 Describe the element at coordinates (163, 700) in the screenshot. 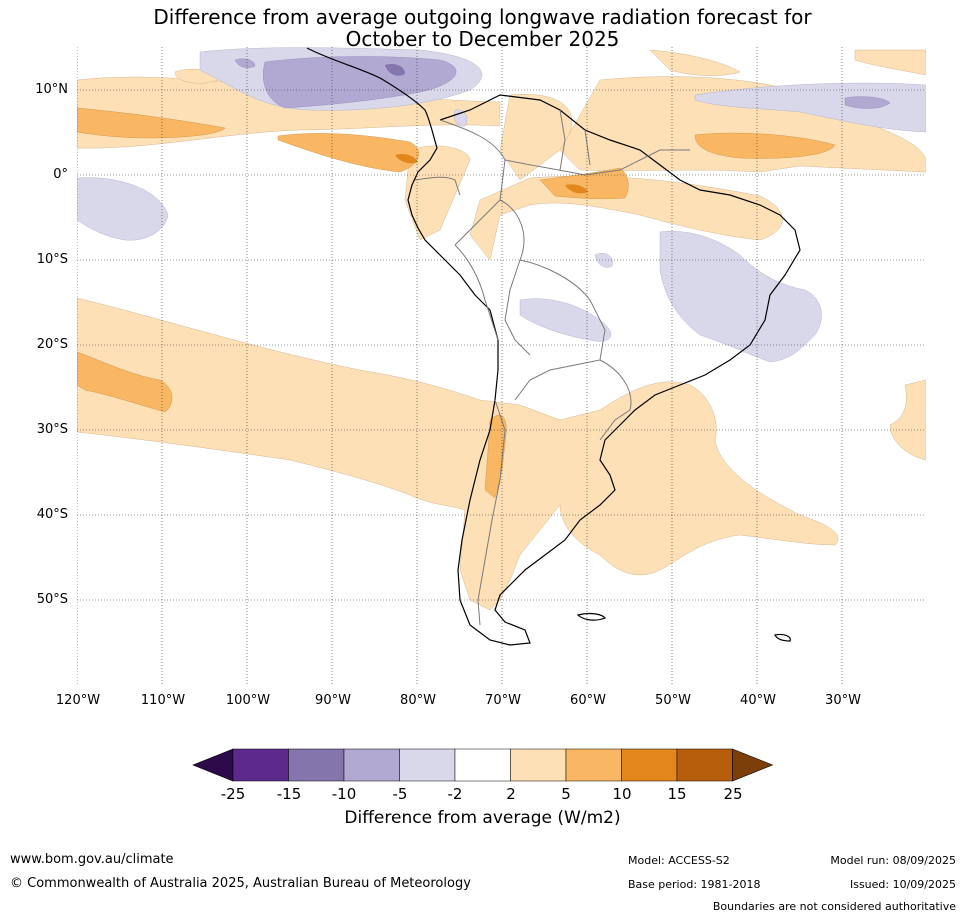

I see `lon-label-110w: 110°W` at that location.